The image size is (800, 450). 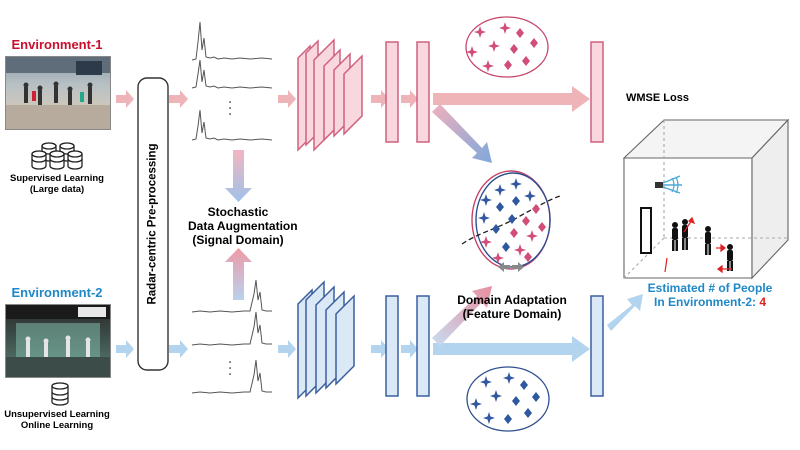 I want to click on augmentation-line-1: Stochastic, so click(x=238, y=212).